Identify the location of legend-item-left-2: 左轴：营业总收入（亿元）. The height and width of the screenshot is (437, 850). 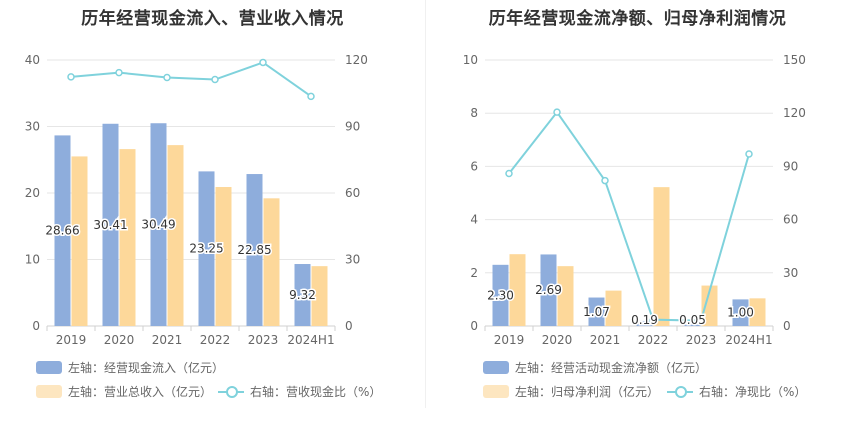
(124, 391).